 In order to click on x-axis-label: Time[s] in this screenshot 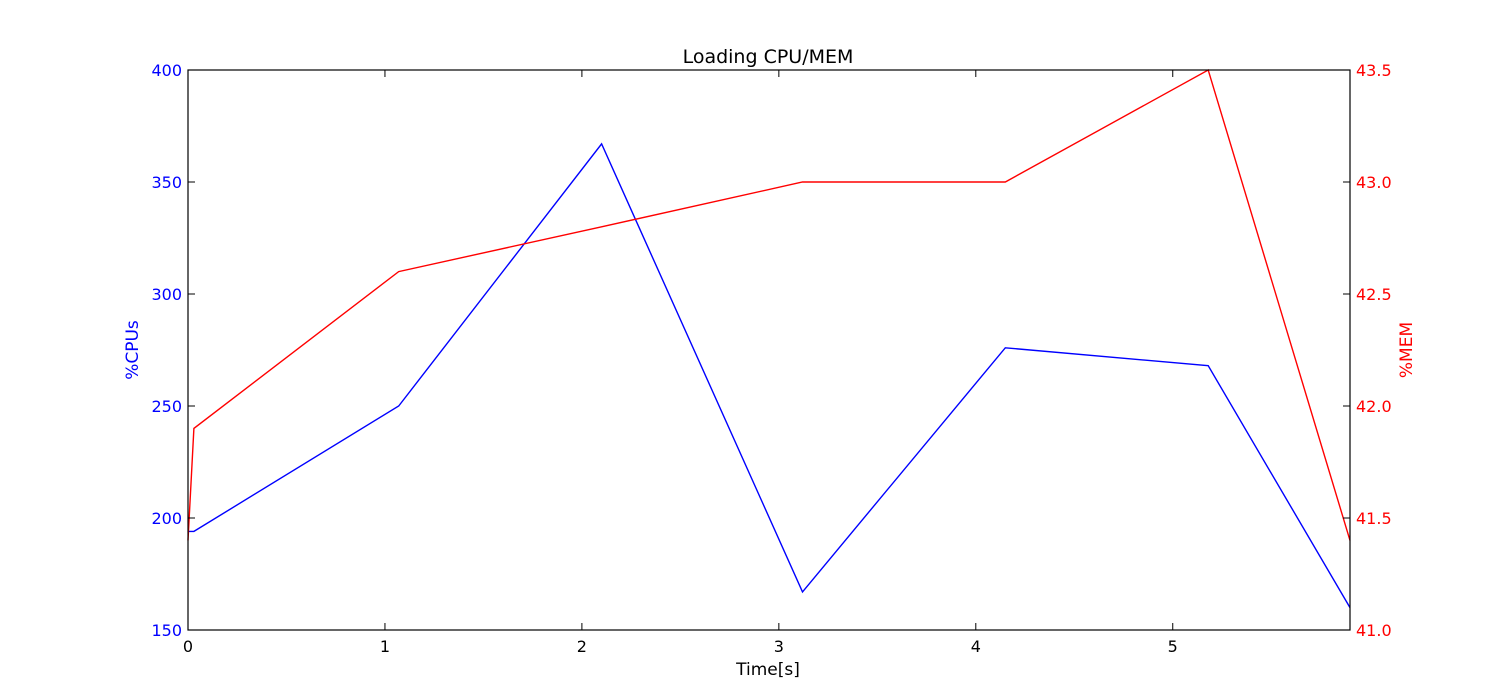, I will do `click(767, 670)`.